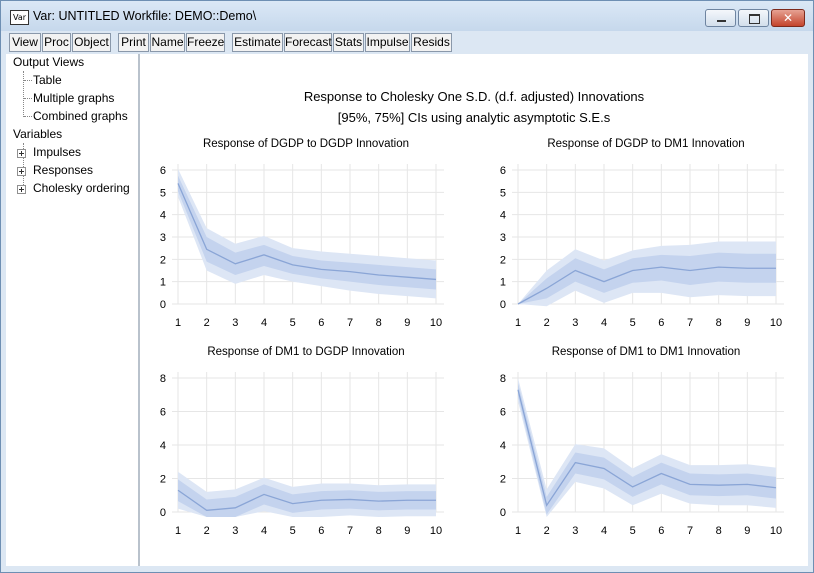  What do you see at coordinates (720, 18) in the screenshot?
I see `minimize-button` at bounding box center [720, 18].